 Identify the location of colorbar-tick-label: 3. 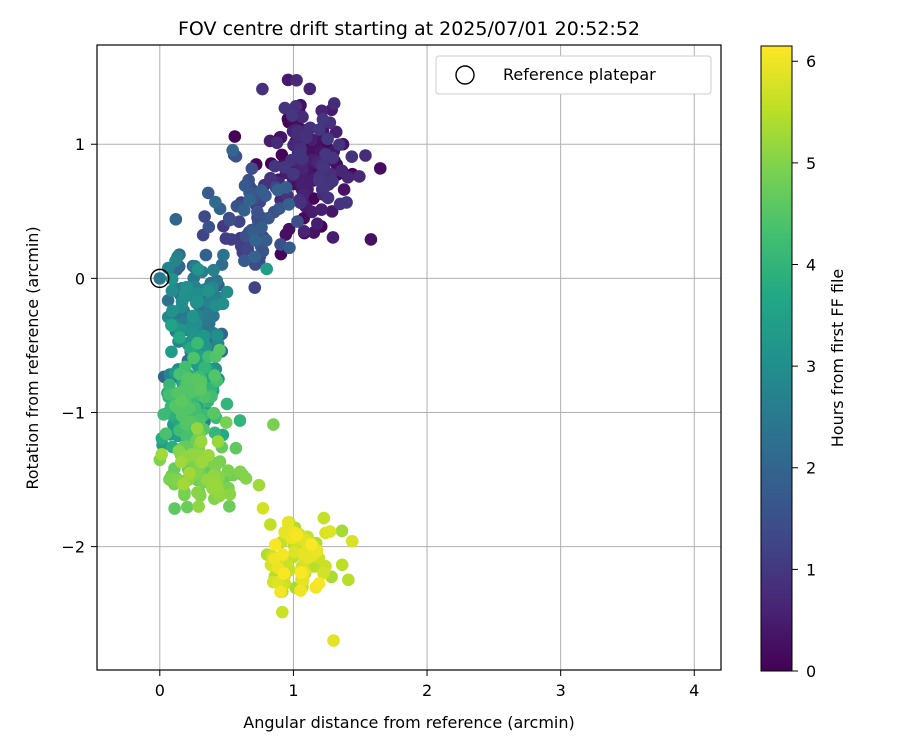
(811, 366).